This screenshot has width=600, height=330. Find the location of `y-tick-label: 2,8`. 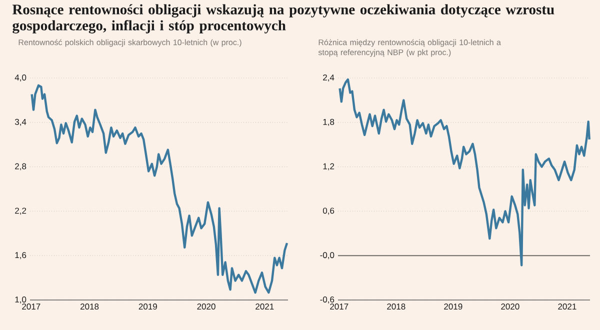

y-tick-label: 2,8 is located at coordinates (20, 166).